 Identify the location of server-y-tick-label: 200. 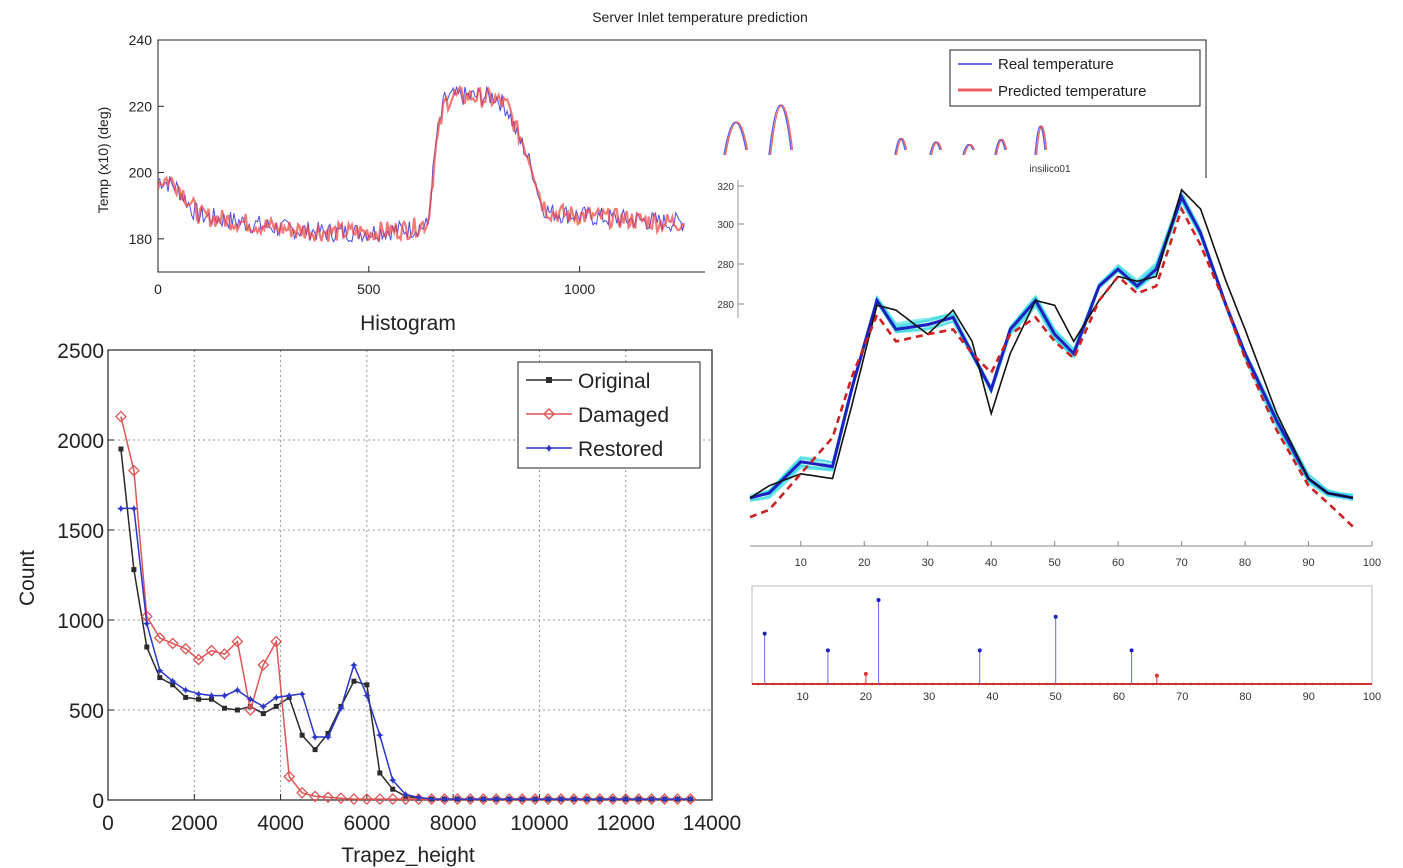
(141, 173).